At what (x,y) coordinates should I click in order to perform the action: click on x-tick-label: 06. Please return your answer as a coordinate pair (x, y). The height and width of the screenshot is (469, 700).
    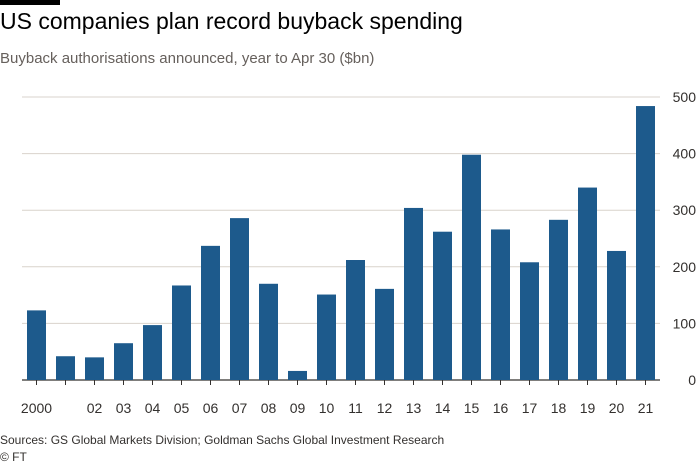
    Looking at the image, I should click on (211, 408).